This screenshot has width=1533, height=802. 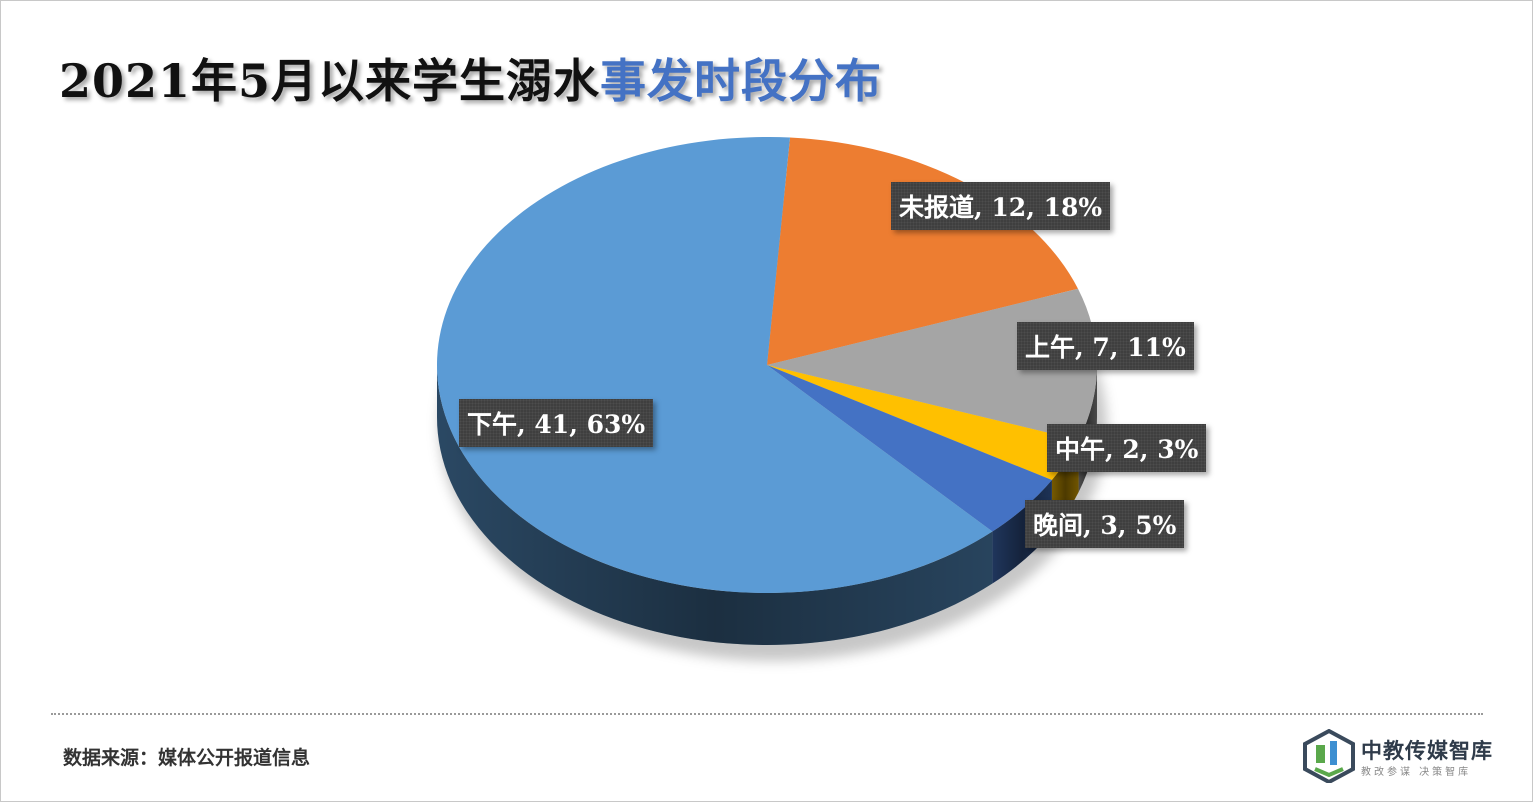 What do you see at coordinates (330, 81) in the screenshot?
I see `title-black-part: 2021年5月以来学生溺水` at bounding box center [330, 81].